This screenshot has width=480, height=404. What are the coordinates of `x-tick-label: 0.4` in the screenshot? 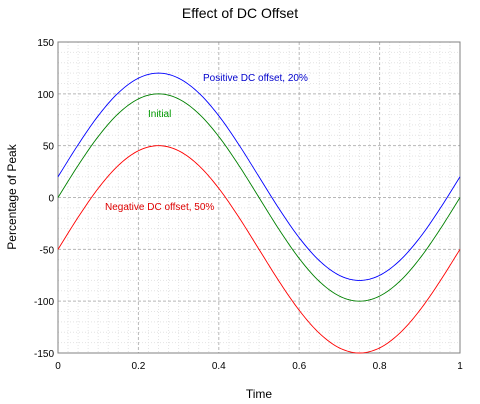 It's located at (219, 366).